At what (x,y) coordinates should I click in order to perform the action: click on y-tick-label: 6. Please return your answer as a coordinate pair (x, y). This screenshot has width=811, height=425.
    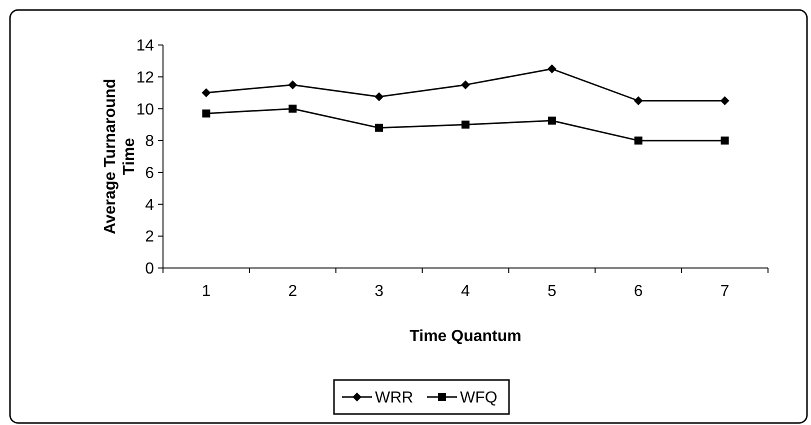
    Looking at the image, I should click on (149, 173).